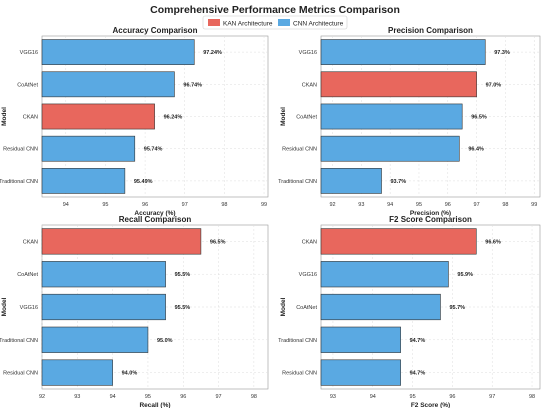 This screenshot has height=413, width=550. Describe the element at coordinates (318, 24) in the screenshot. I see `legend-label-cnn: CNN Architecture` at that location.